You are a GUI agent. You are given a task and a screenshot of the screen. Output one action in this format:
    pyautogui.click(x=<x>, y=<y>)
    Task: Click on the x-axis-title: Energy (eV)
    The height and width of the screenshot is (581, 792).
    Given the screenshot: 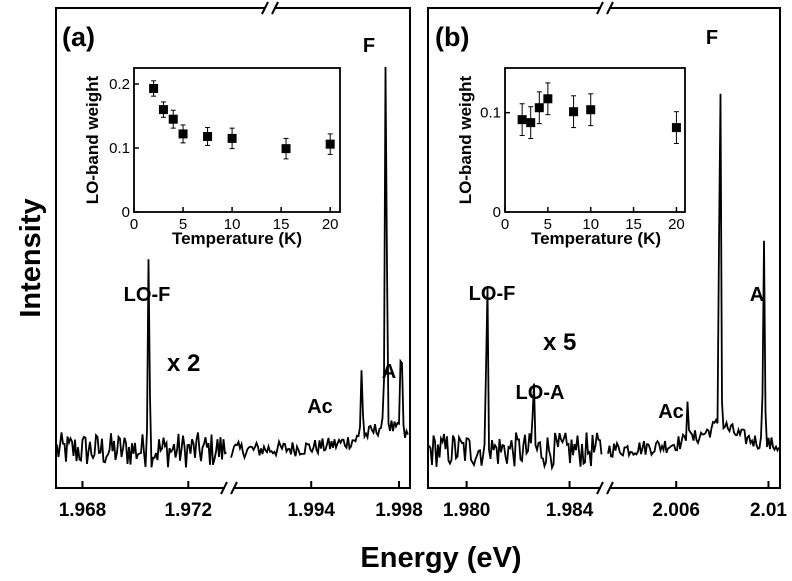 What is the action you would take?
    pyautogui.click(x=440, y=558)
    